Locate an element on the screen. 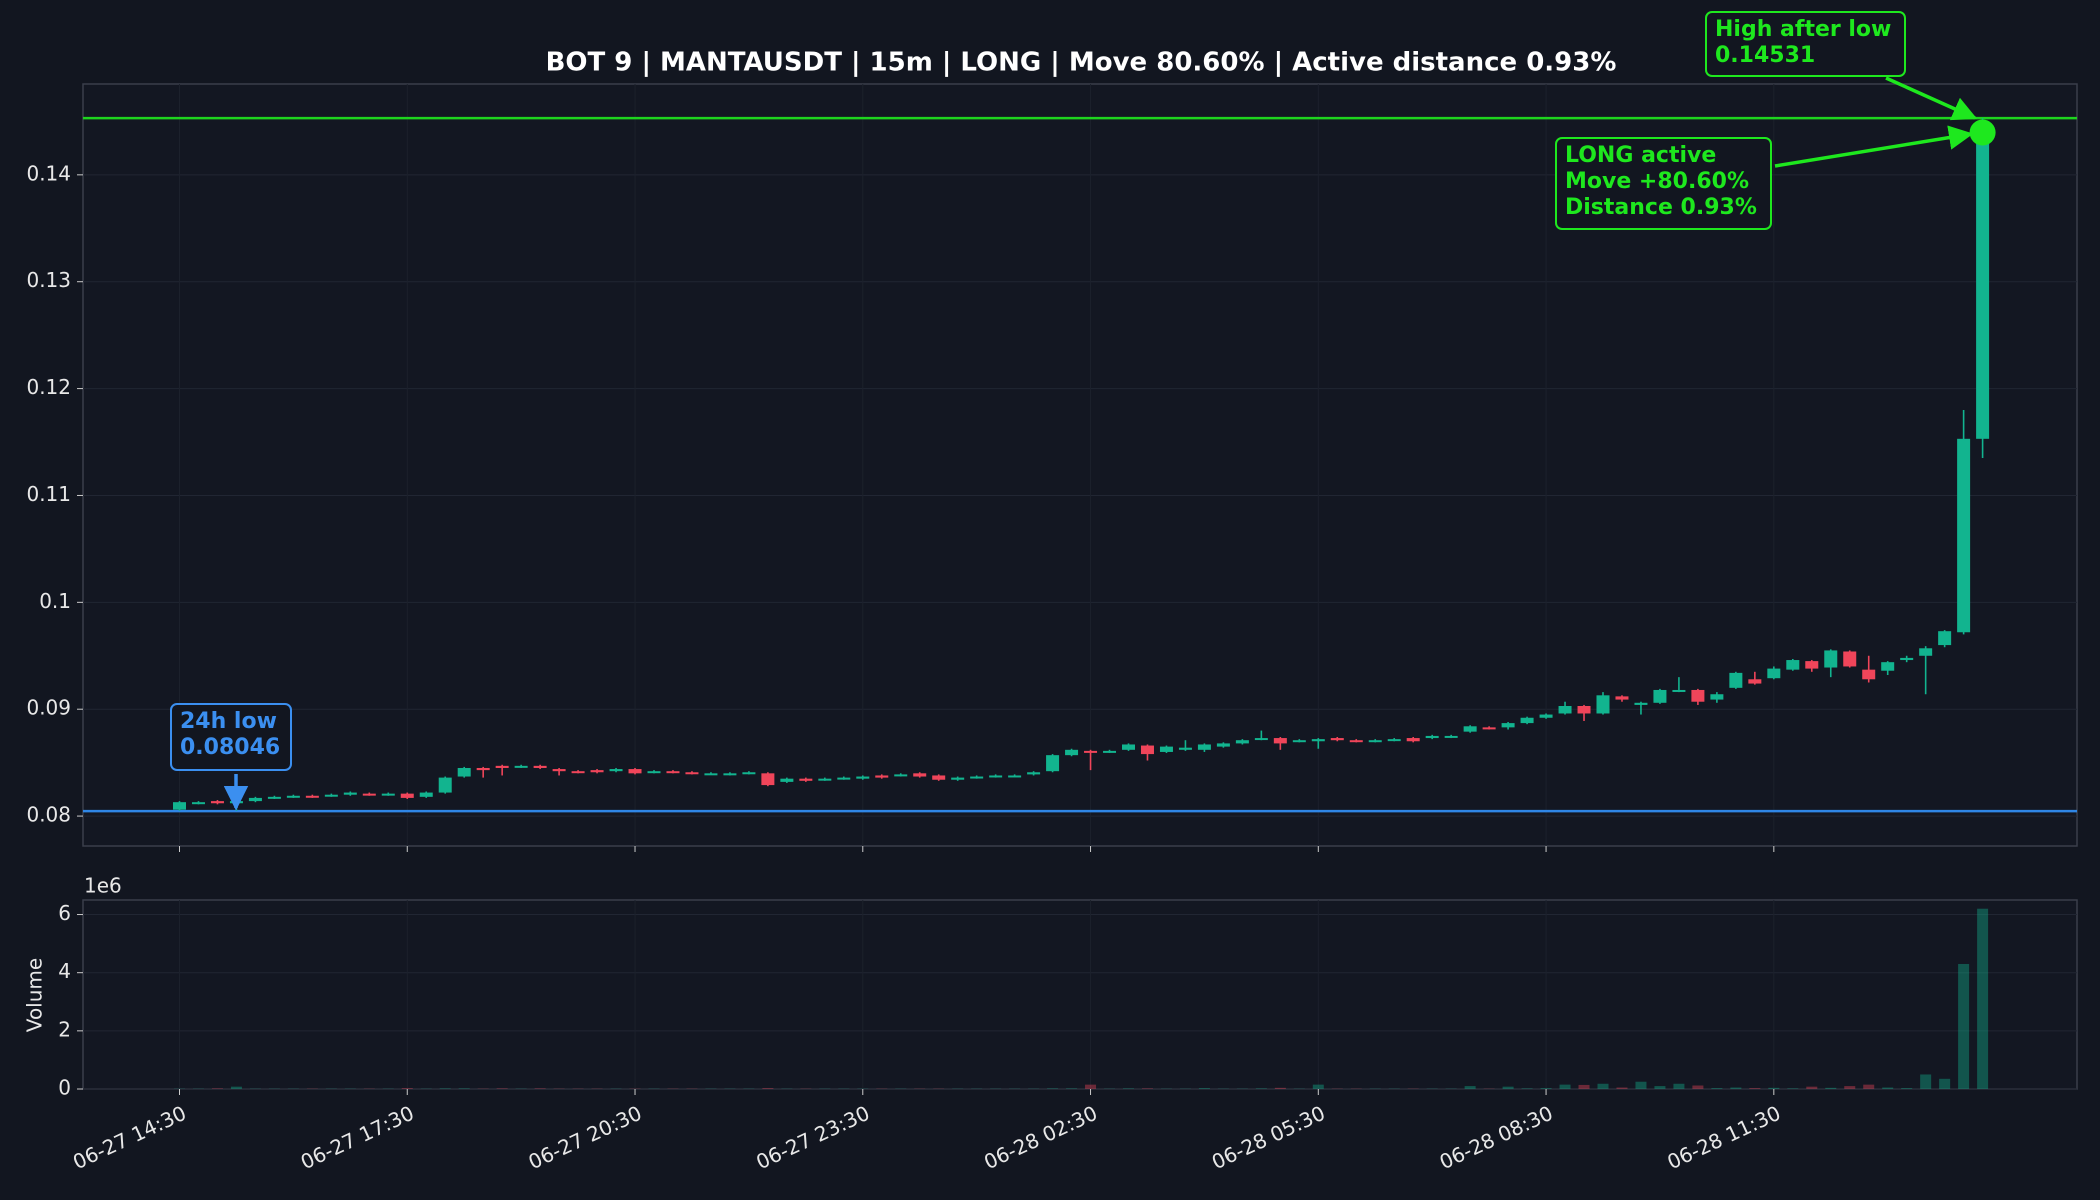  y-tick-label: 0.08 is located at coordinates (48, 815).